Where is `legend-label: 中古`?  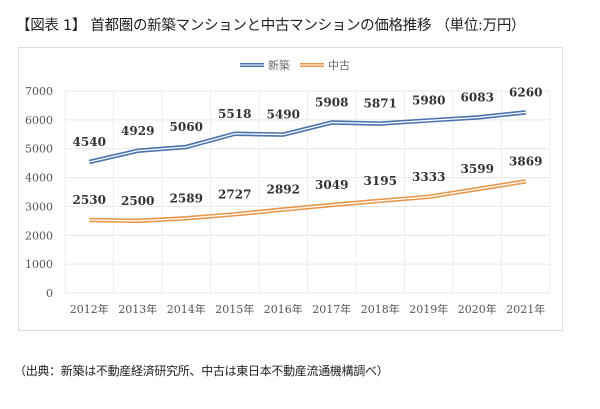
legend-label: 中古 is located at coordinates (339, 65).